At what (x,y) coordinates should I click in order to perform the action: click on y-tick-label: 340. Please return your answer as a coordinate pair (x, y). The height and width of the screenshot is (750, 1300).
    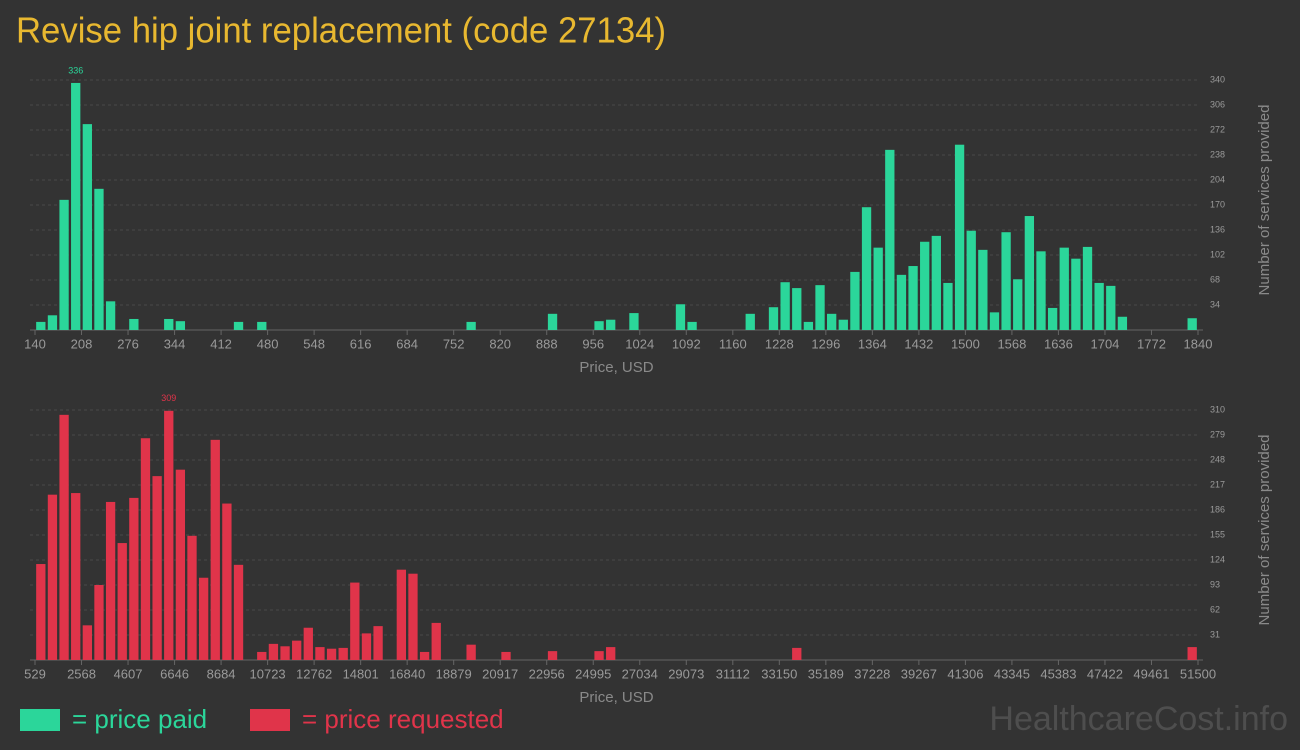
    Looking at the image, I should click on (1217, 79).